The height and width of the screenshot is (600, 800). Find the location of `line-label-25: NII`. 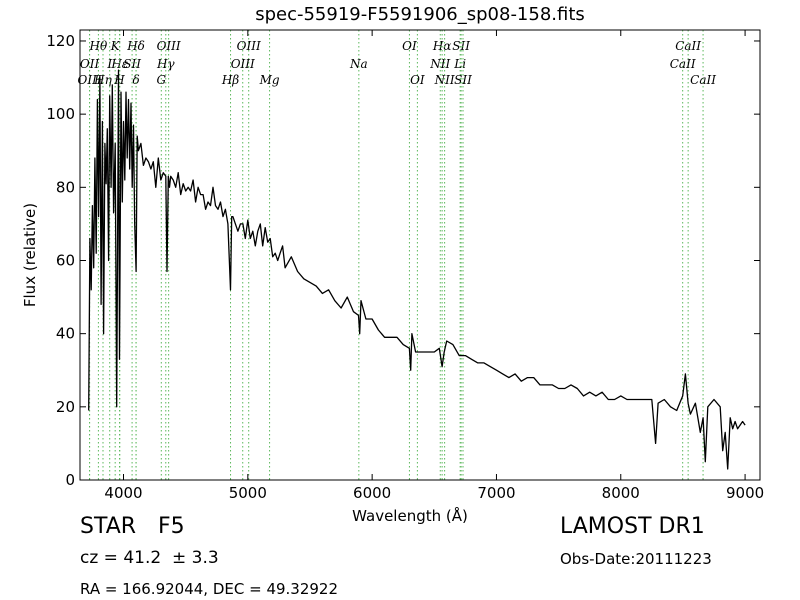

line-label-25: NII is located at coordinates (444, 80).